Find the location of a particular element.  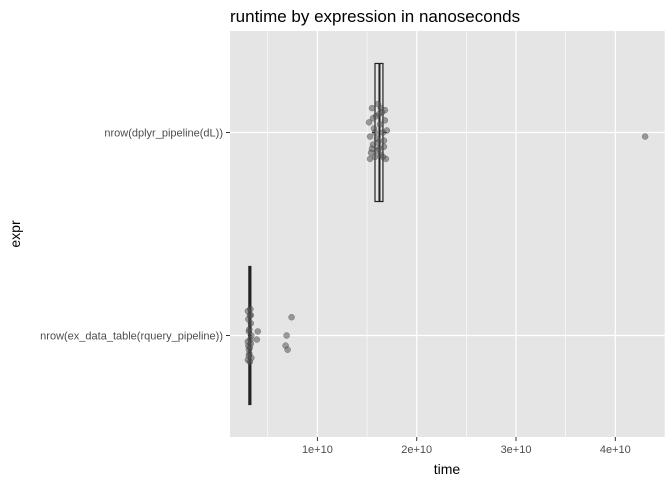

y-tick-label: nrow(dplyr_pipeline(dL)) is located at coordinates (163, 134).